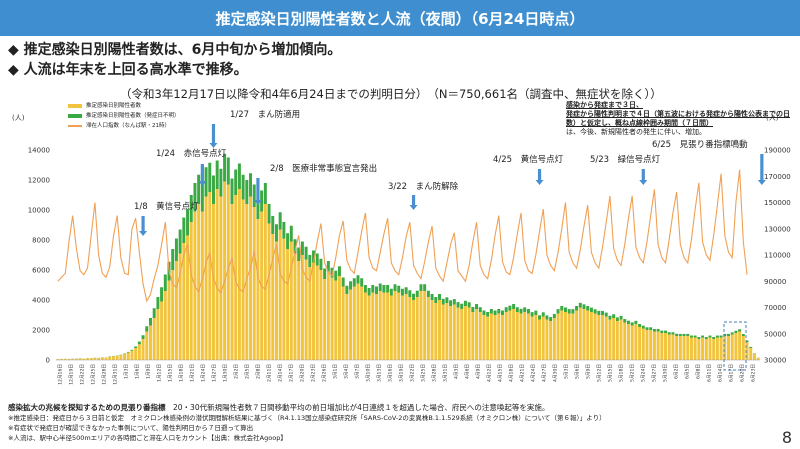  Describe the element at coordinates (131, 428) in the screenshot. I see `footer-line-3: ※有症状で発症日が確認できなかった事例について、陽性判明日から７日遡って算出` at that location.